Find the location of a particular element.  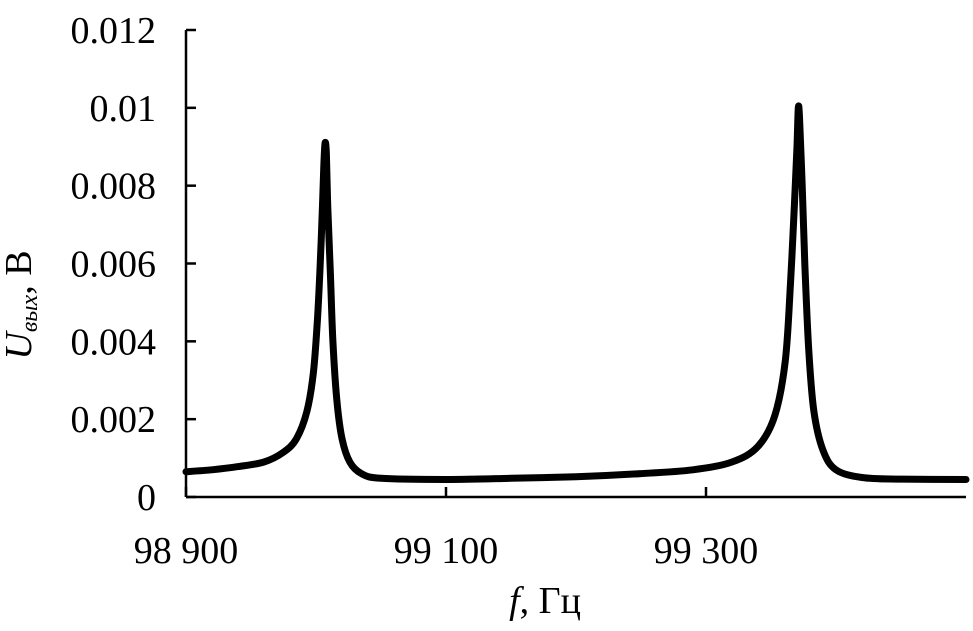

y-tick-label: 0.012 is located at coordinates (114, 31).